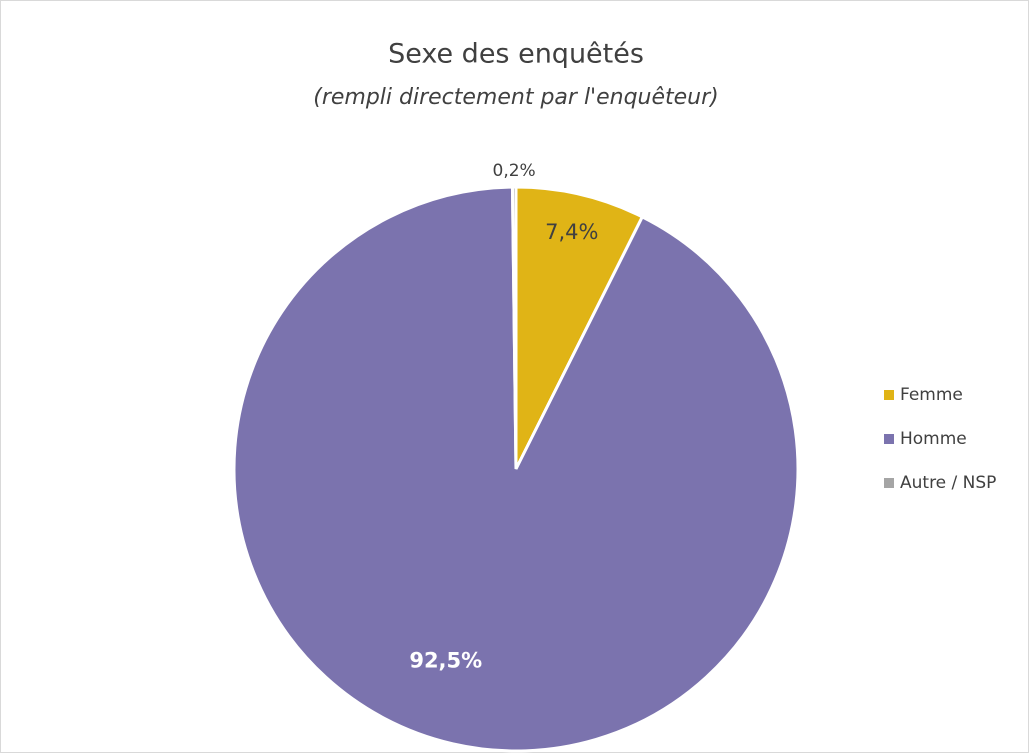  What do you see at coordinates (516, 97) in the screenshot?
I see `chart-subtitle: (rempli directement par l'enquêteur)` at bounding box center [516, 97].